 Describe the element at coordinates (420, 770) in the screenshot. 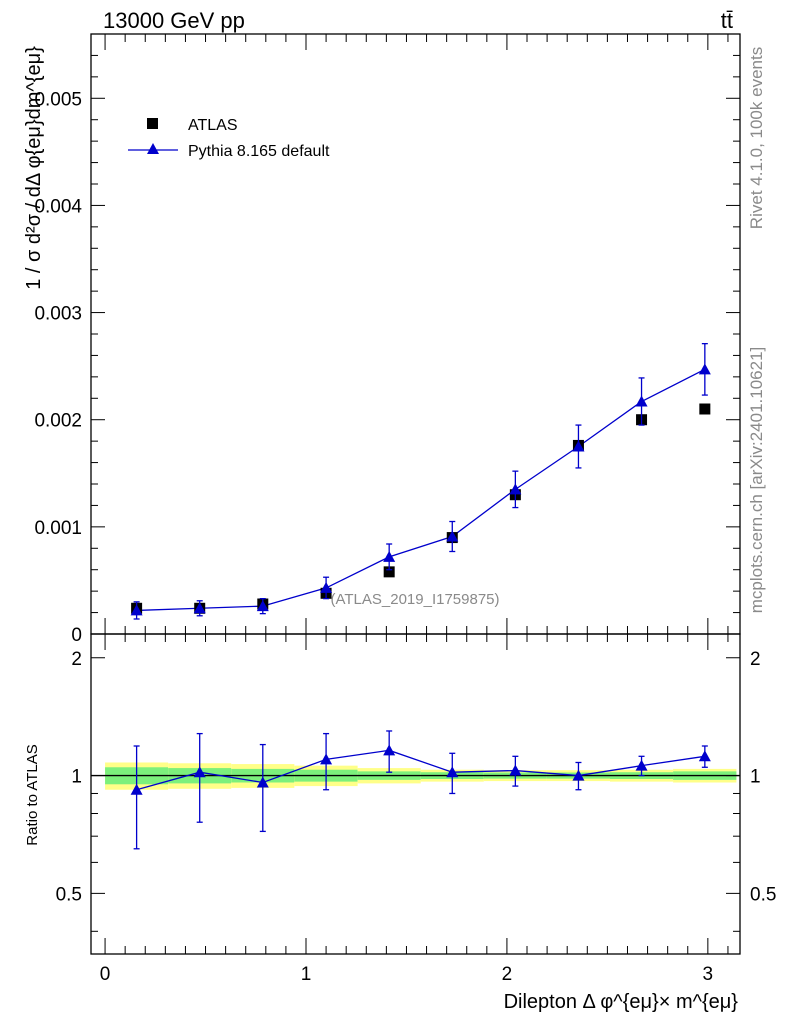

I see `ratio-mc-line` at that location.